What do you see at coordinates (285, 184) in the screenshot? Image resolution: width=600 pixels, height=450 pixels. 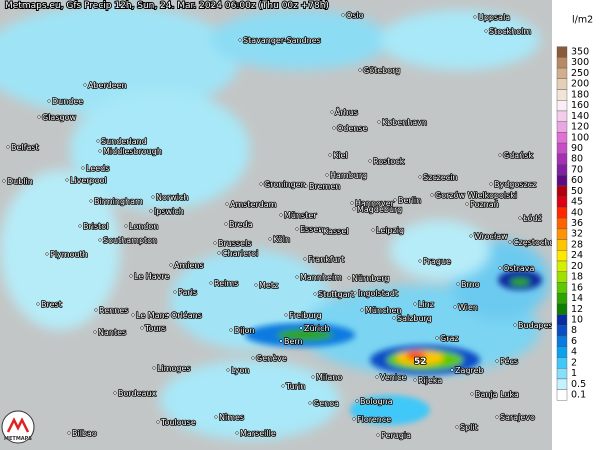 I see `city-label: Groningen` at bounding box center [285, 184].